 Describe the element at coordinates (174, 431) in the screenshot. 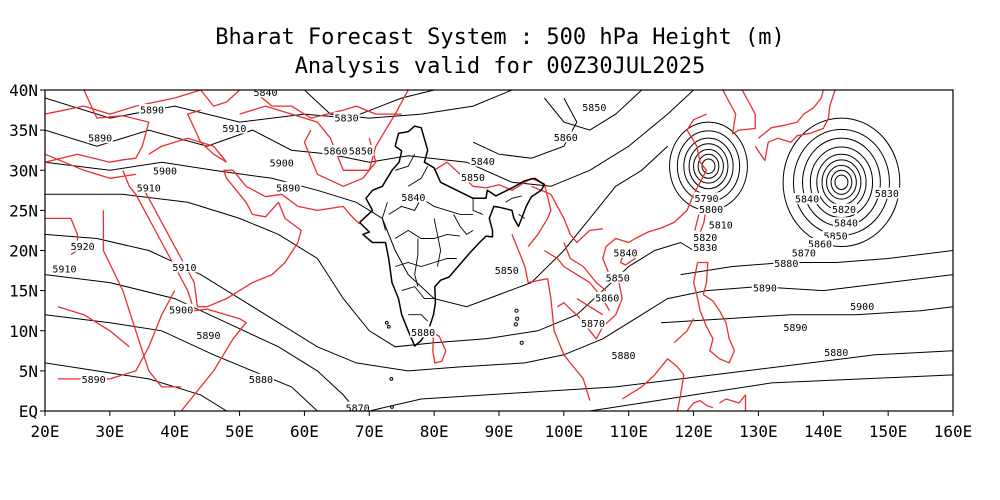

I see `x-tick-label: 40E` at that location.